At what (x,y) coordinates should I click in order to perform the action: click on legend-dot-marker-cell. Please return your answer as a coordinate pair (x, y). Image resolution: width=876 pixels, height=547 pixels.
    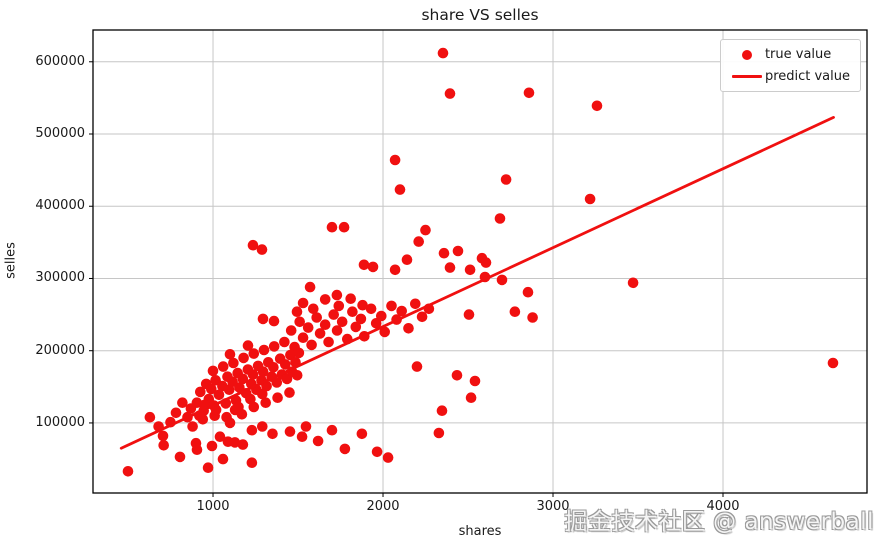
    Looking at the image, I should click on (747, 54).